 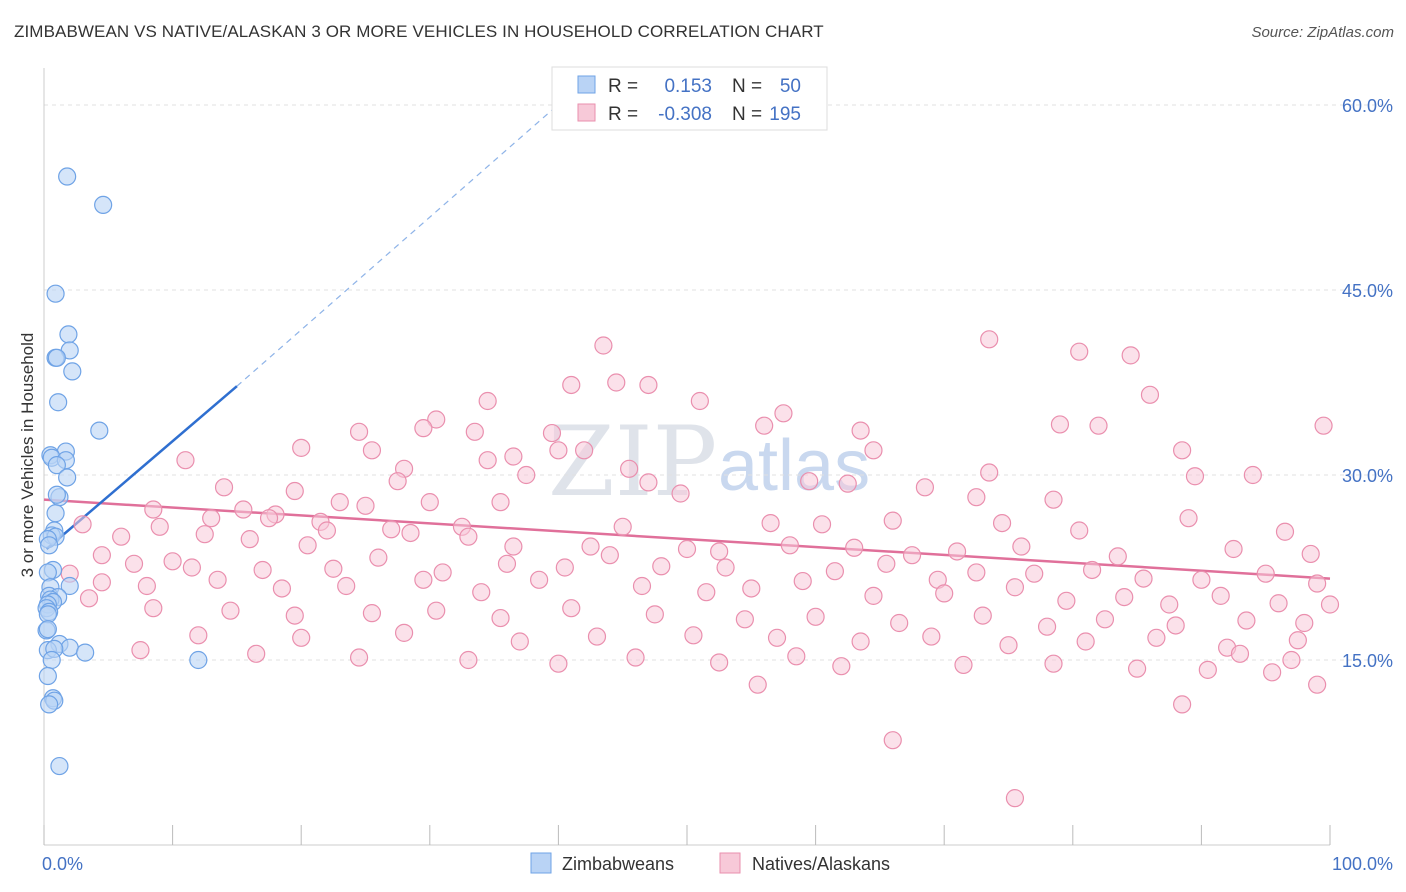 What do you see at coordinates (710, 863) in the screenshot?
I see `series-legend: Zimbabweans Natives/Alaskans` at bounding box center [710, 863].